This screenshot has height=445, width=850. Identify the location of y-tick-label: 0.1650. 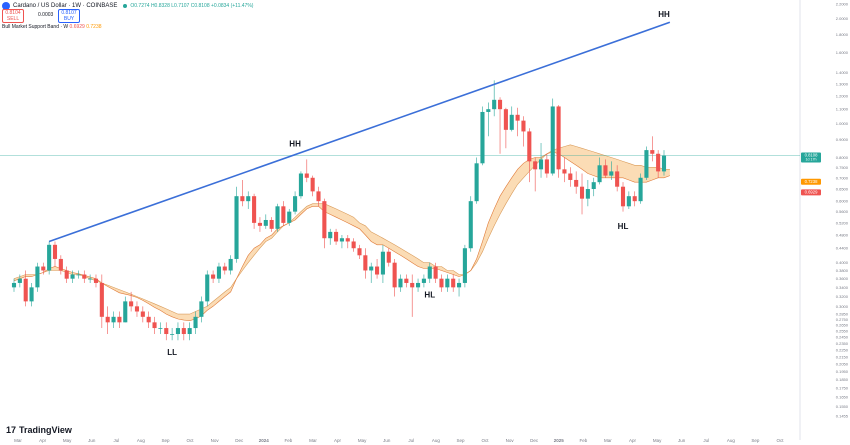
(842, 397).